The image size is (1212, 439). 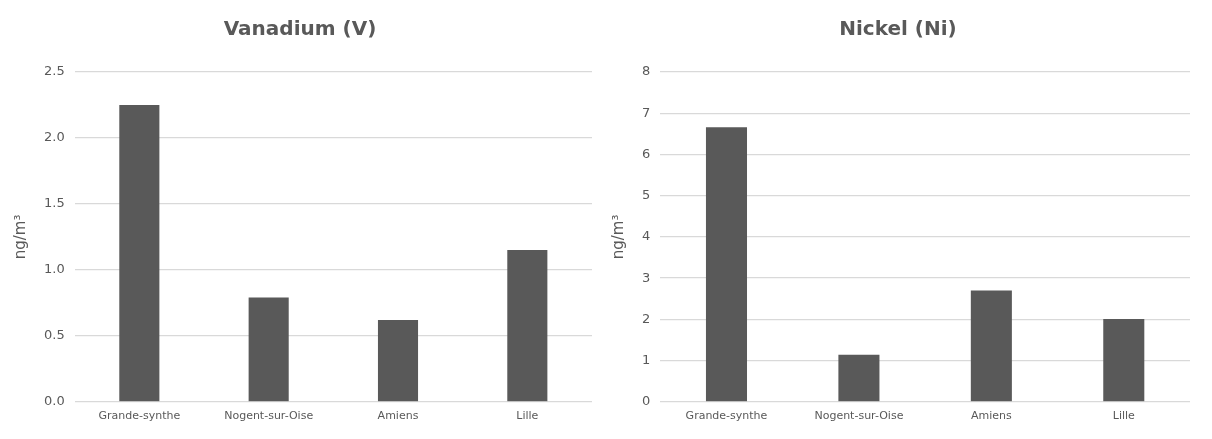 What do you see at coordinates (646, 71) in the screenshot?
I see `y-tick-label: 8` at bounding box center [646, 71].